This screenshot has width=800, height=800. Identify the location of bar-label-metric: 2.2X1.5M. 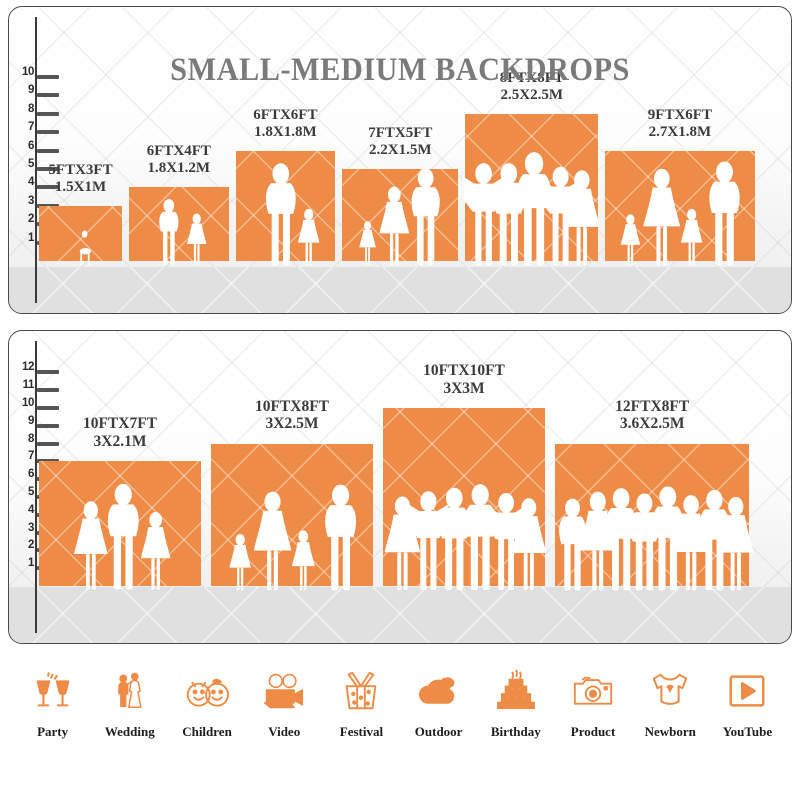
(400, 150).